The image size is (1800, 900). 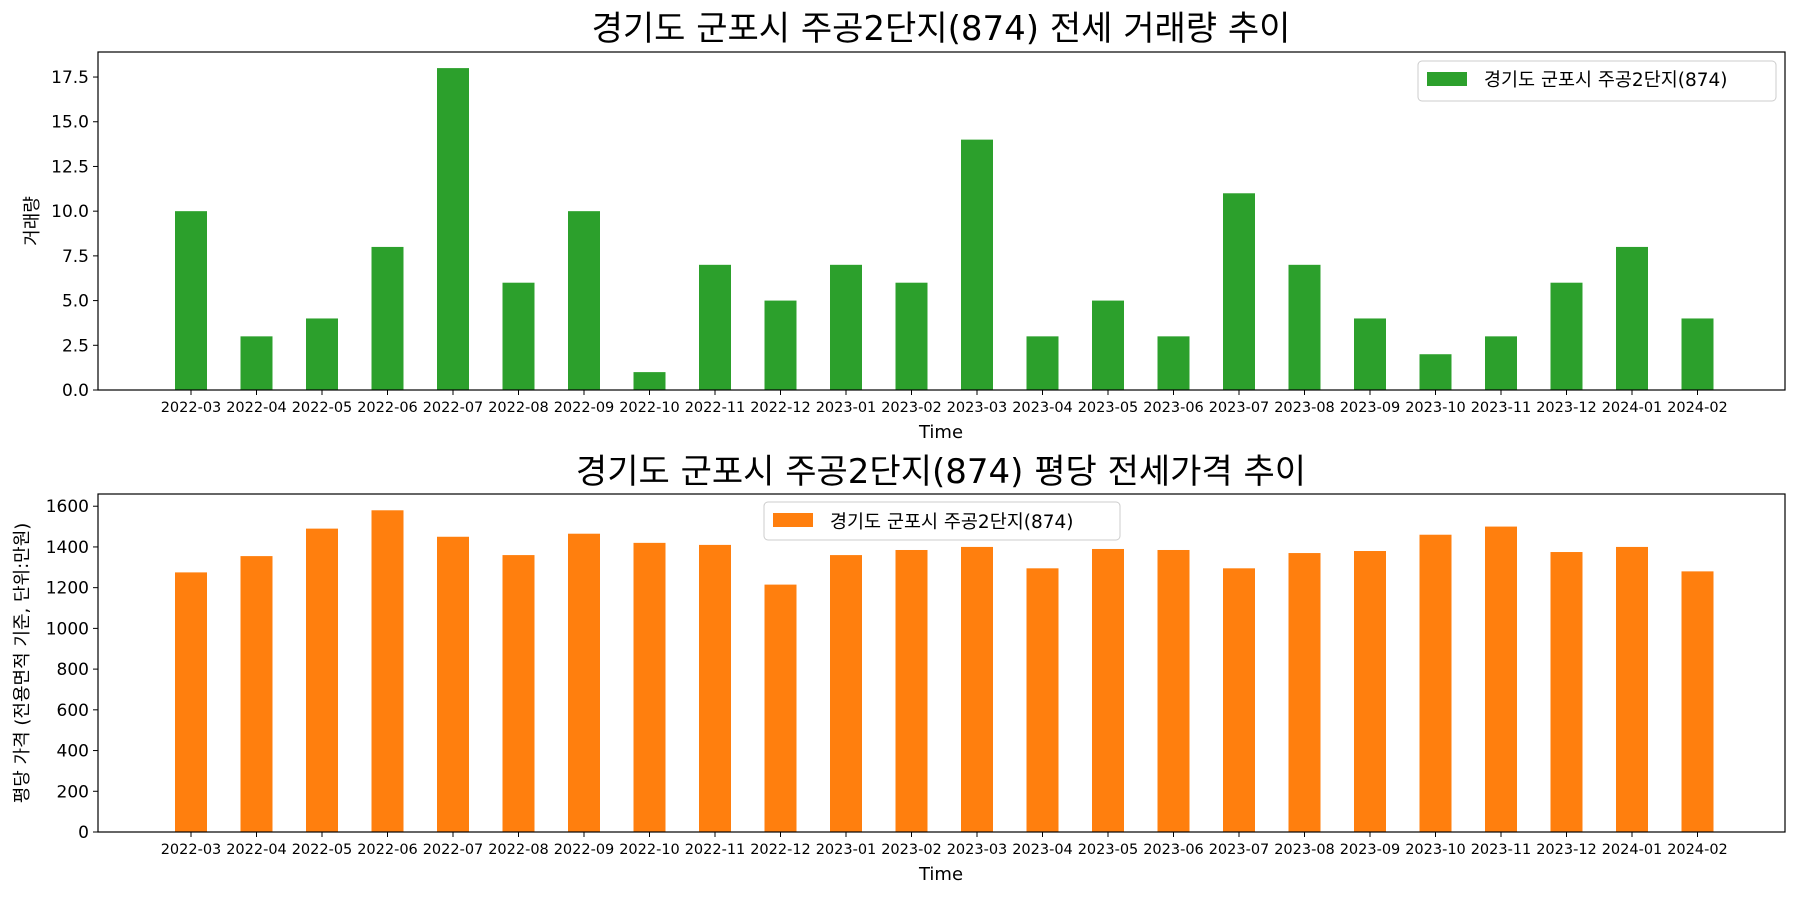 I want to click on volume-y-tick-label: 10.0, so click(x=70, y=212).